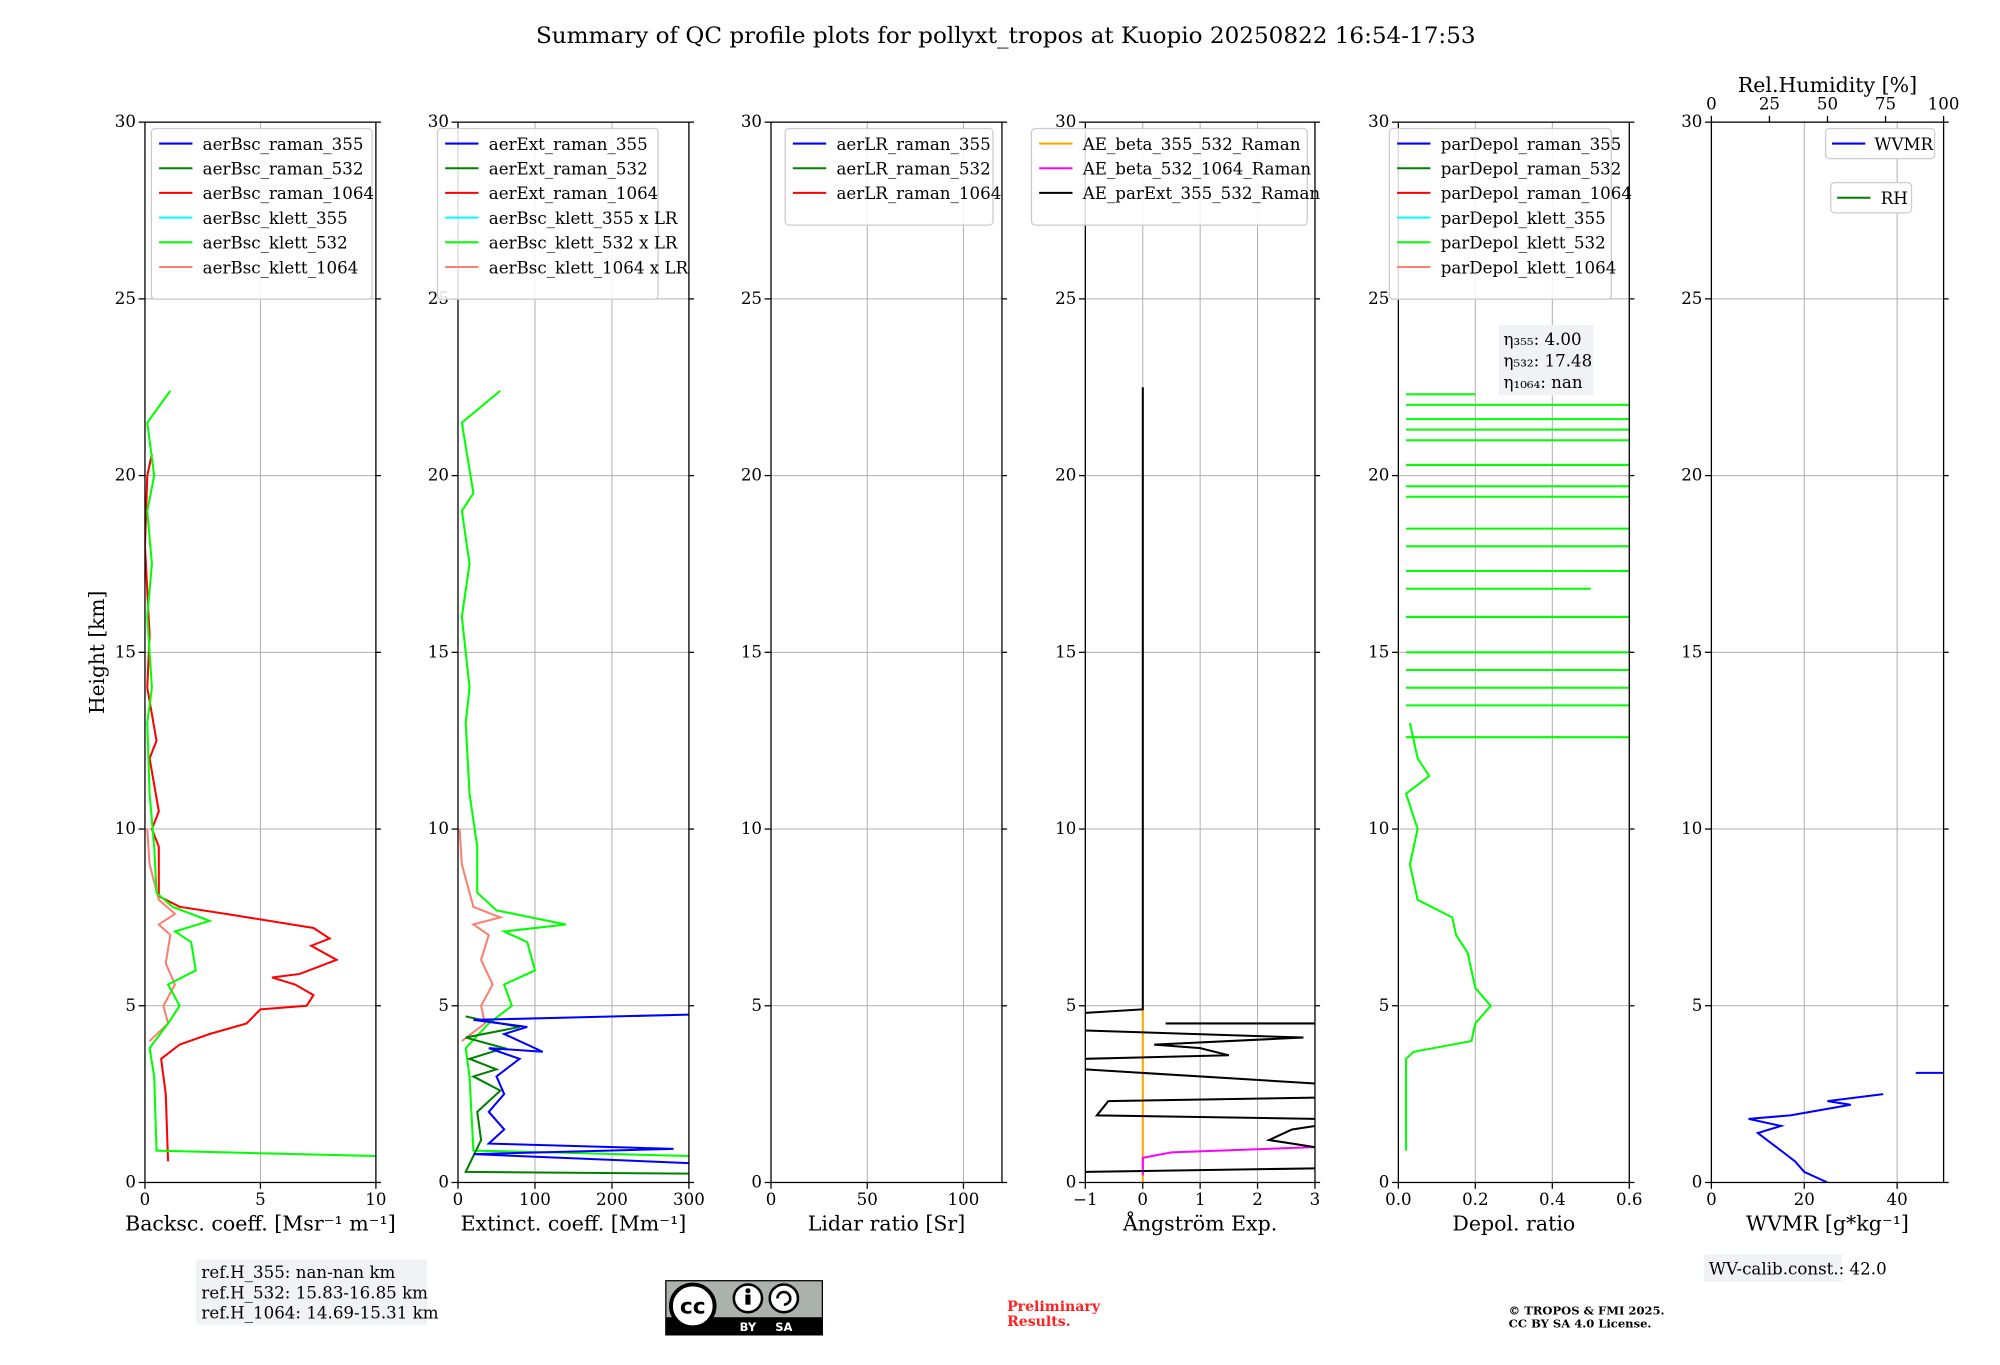 The height and width of the screenshot is (1365, 2000). What do you see at coordinates (1827, 85) in the screenshot?
I see `top-axis-label: Rel.Humidity [%]` at bounding box center [1827, 85].